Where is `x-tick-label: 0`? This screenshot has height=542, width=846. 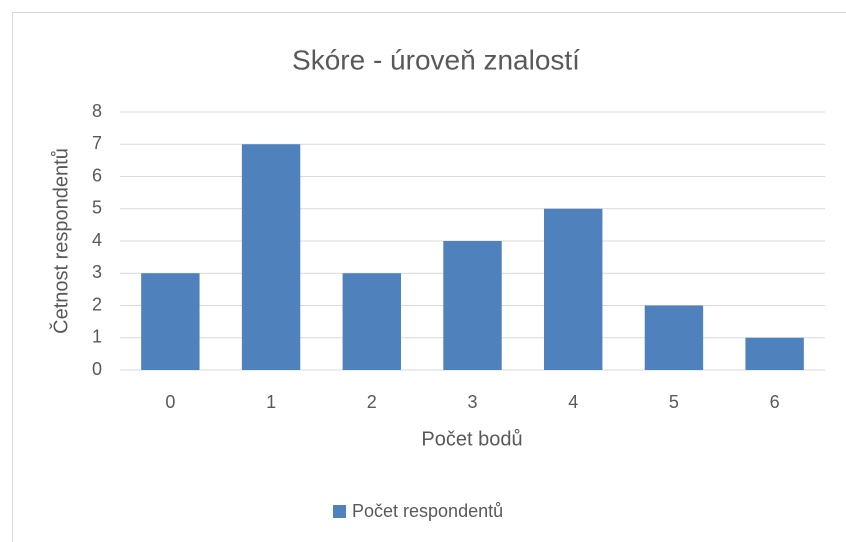
x-tick-label: 0 is located at coordinates (170, 402).